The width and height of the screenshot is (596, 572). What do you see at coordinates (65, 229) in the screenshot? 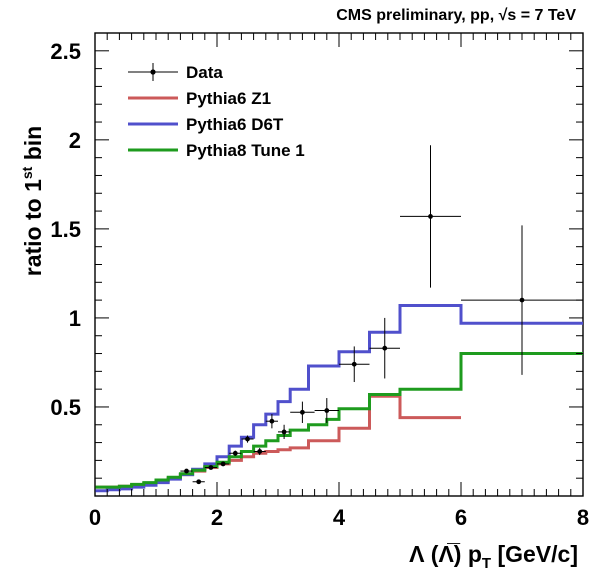
I see `y-tick-label: 1.5` at bounding box center [65, 229].